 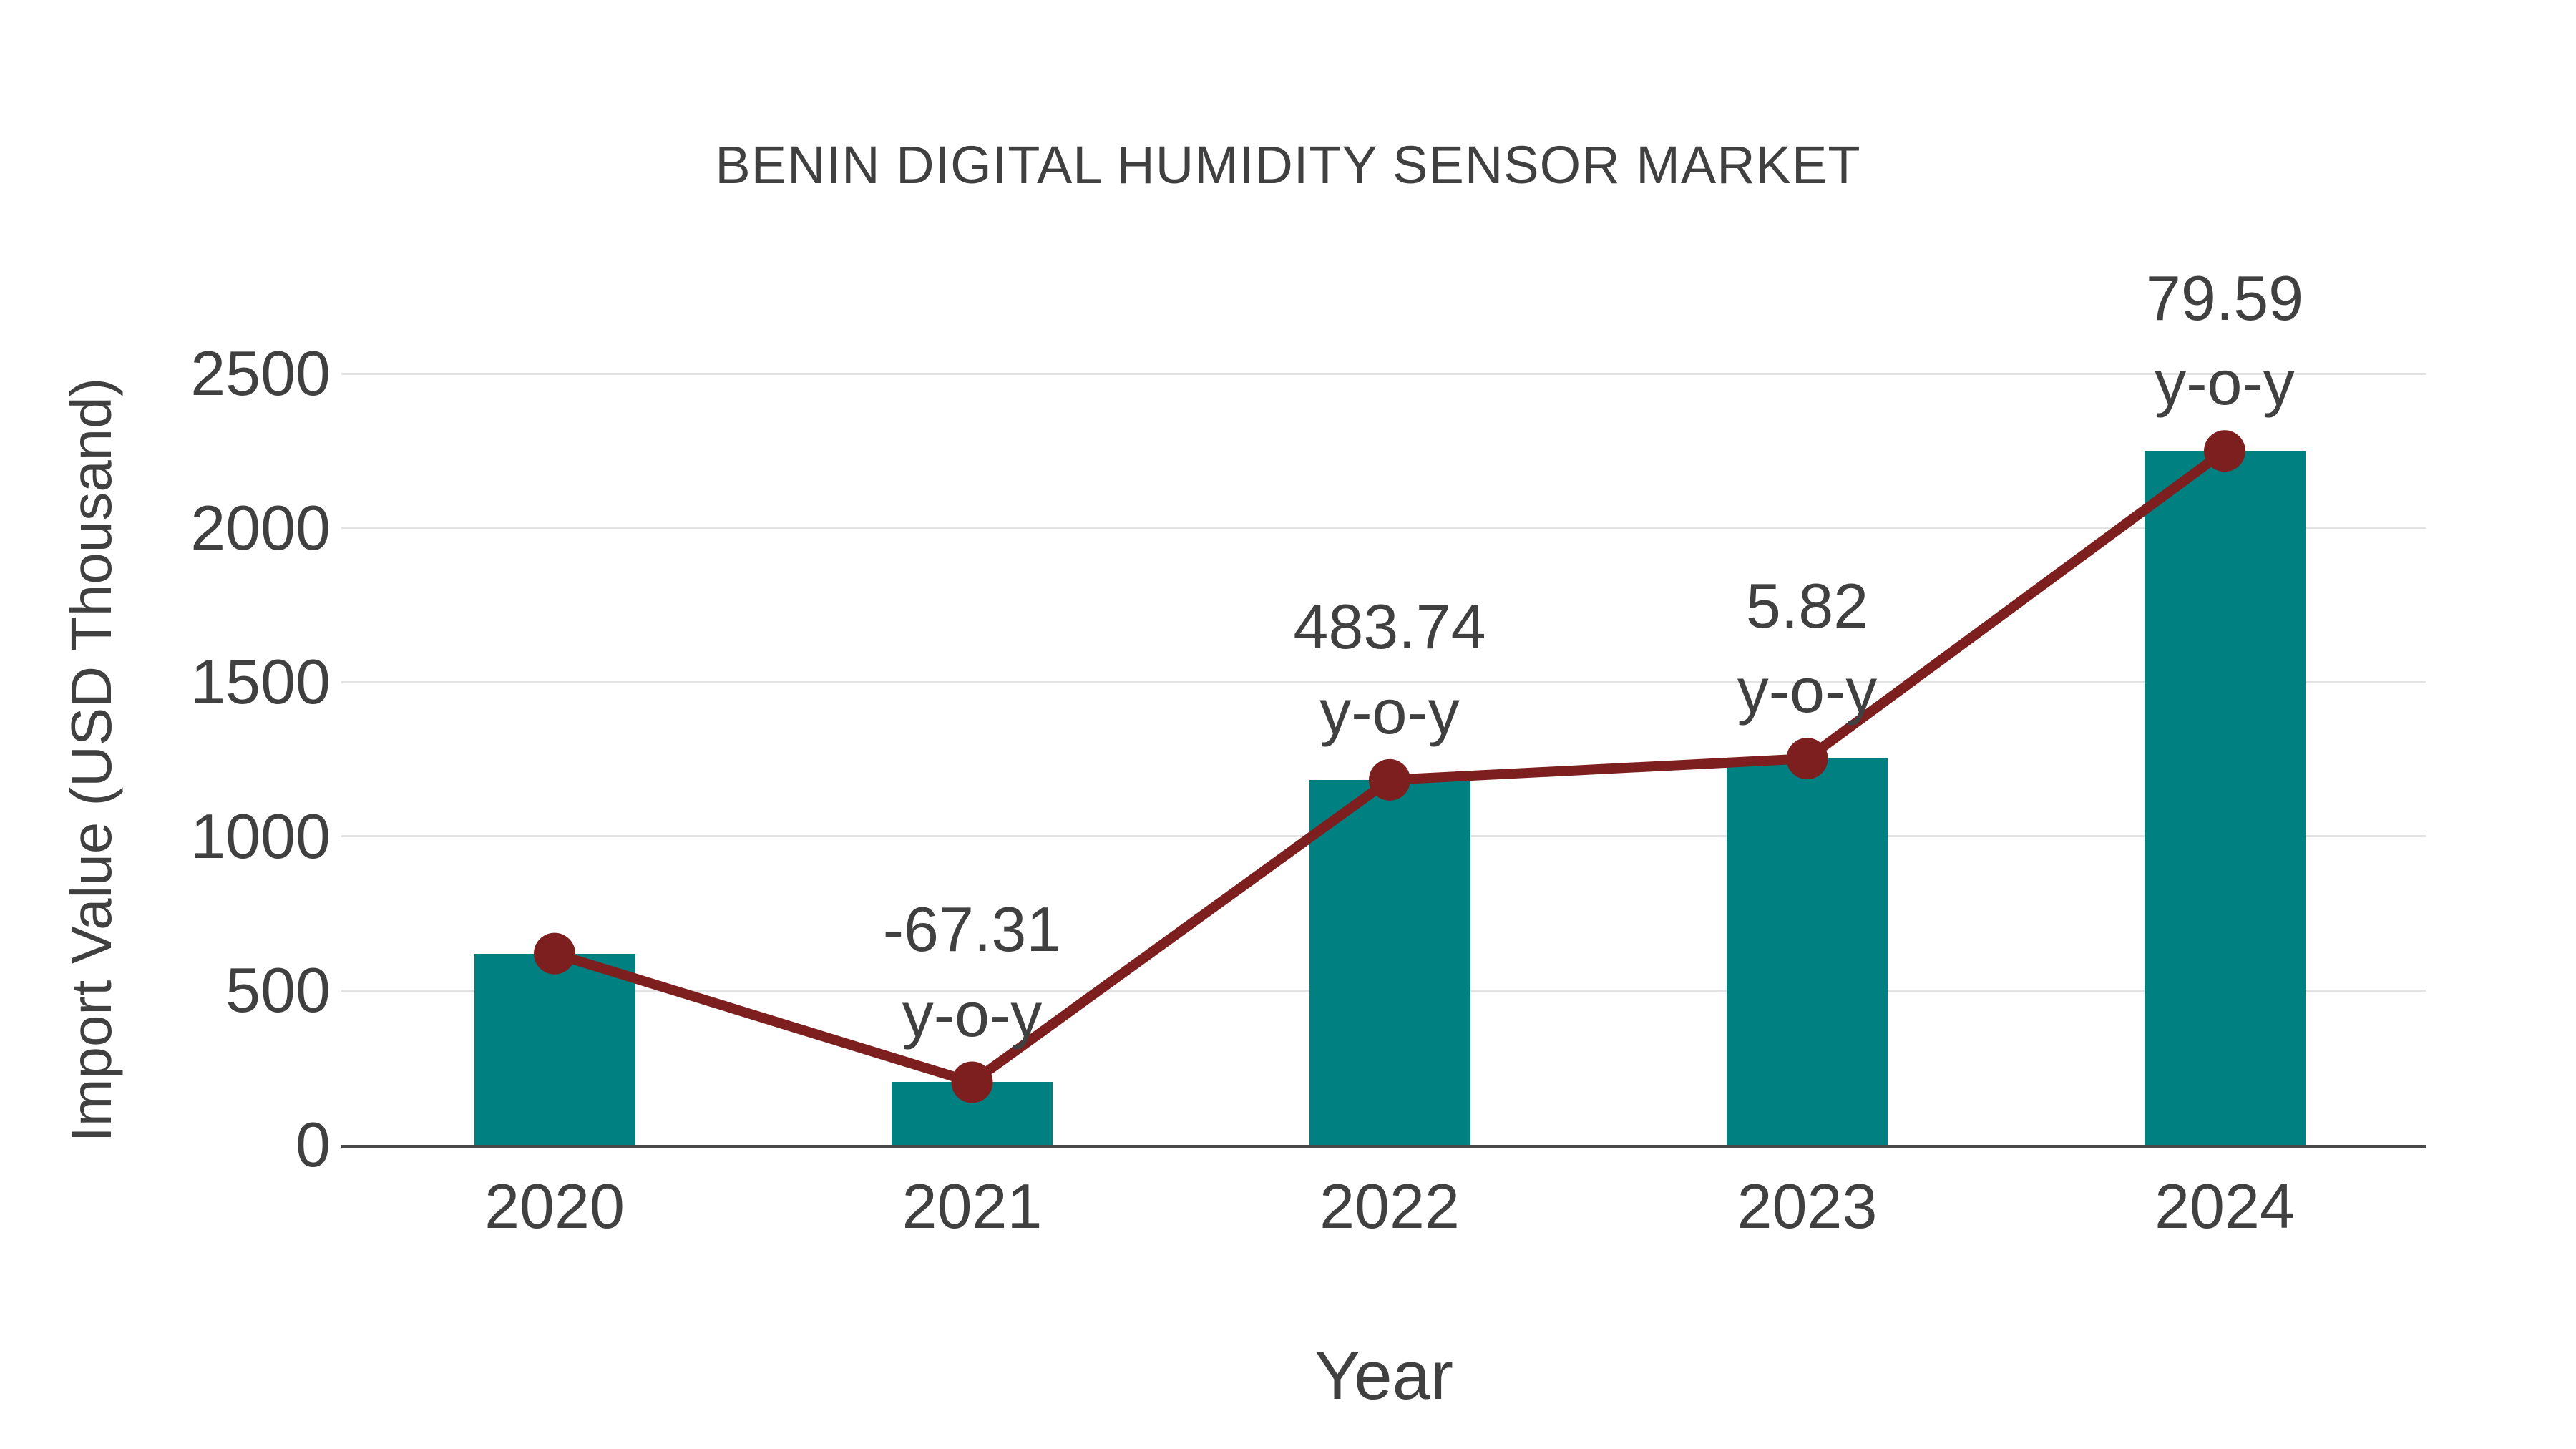 I want to click on bar-2024, so click(x=2225, y=798).